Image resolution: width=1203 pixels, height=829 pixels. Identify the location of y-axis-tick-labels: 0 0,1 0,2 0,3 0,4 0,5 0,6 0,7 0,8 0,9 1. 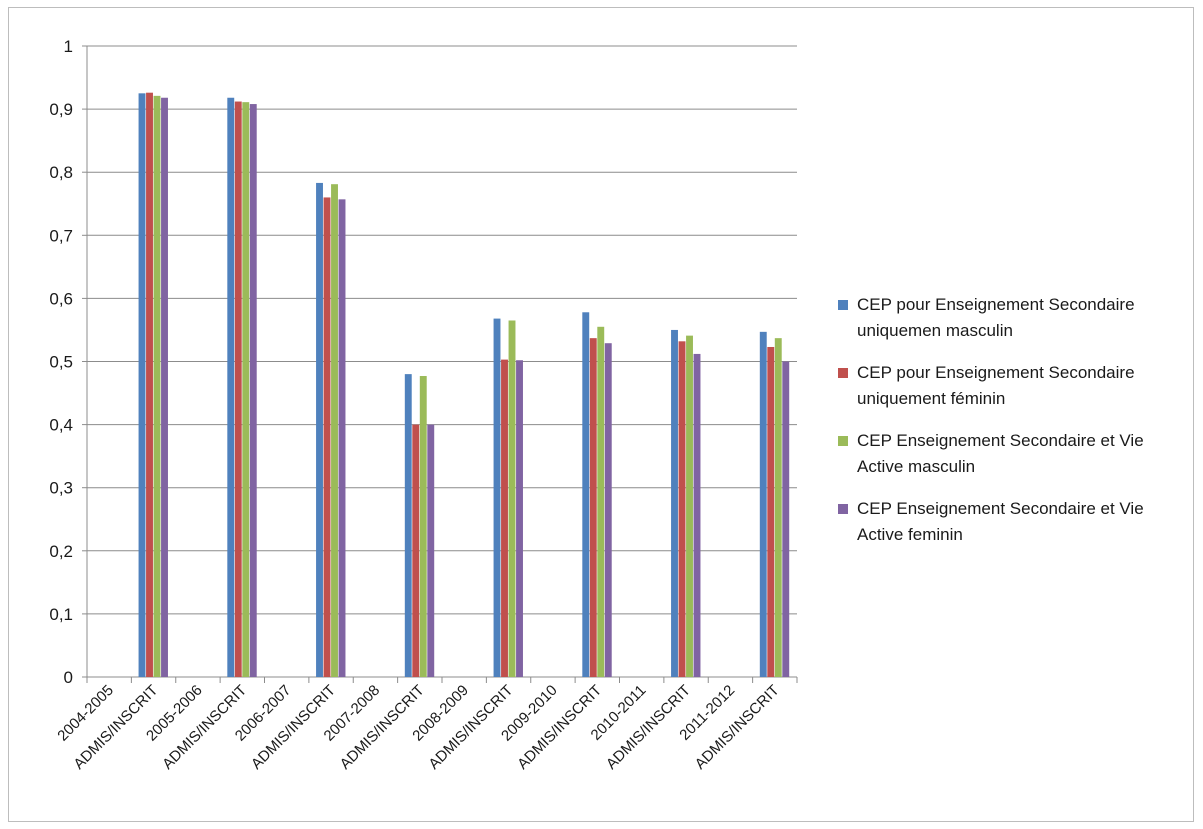
(61, 362).